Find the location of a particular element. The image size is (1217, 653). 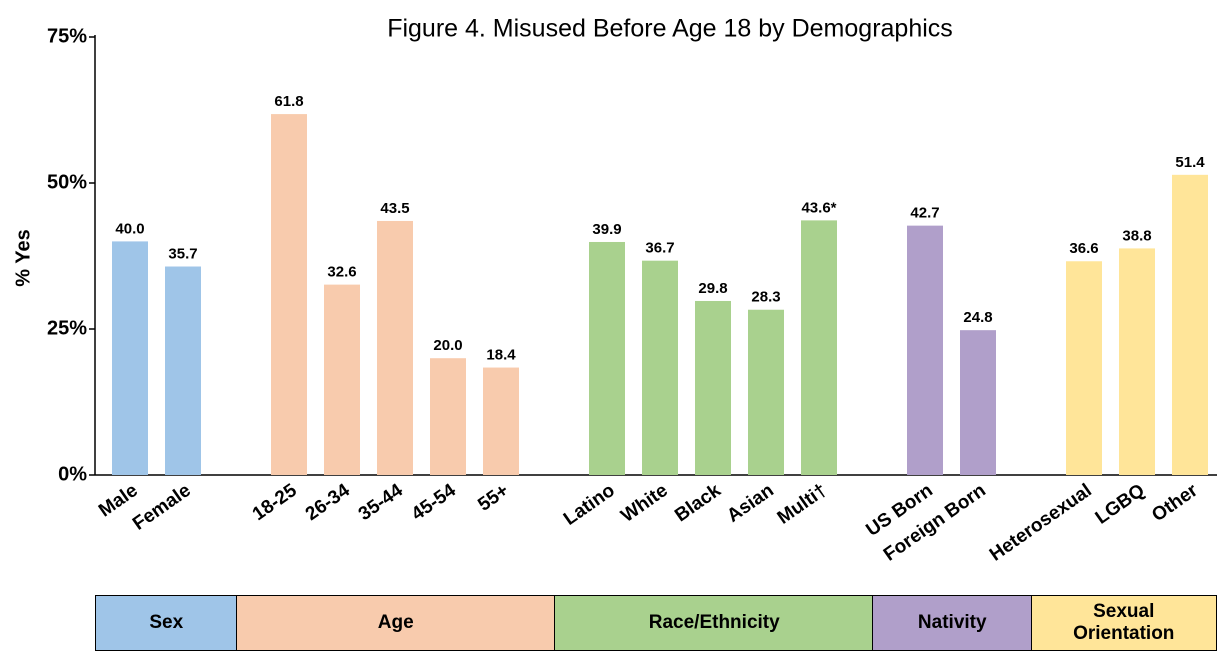

value-label: 61.8 is located at coordinates (288, 101).